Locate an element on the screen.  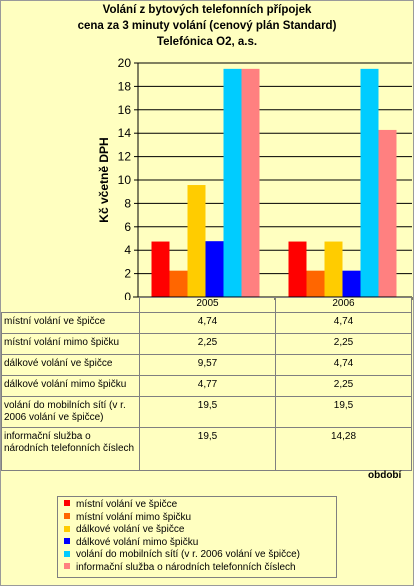
y-tick-label: 16 is located at coordinates (125, 110).